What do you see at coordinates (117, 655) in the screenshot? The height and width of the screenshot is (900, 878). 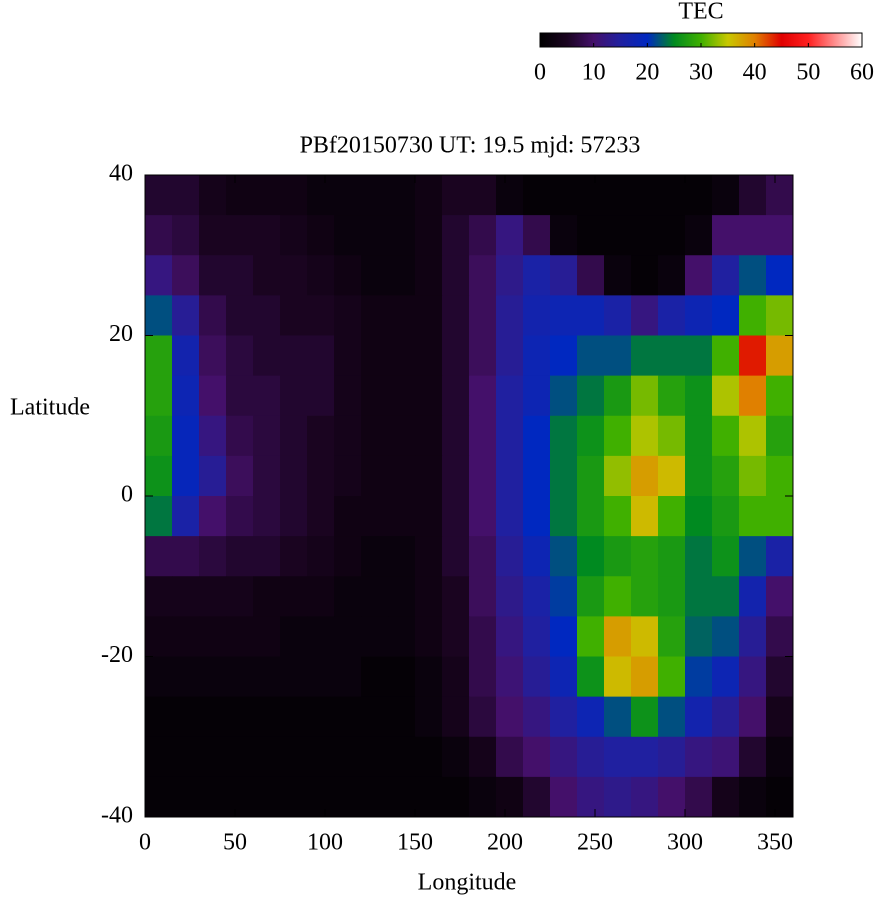 I see `y-tick-label: -20` at bounding box center [117, 655].